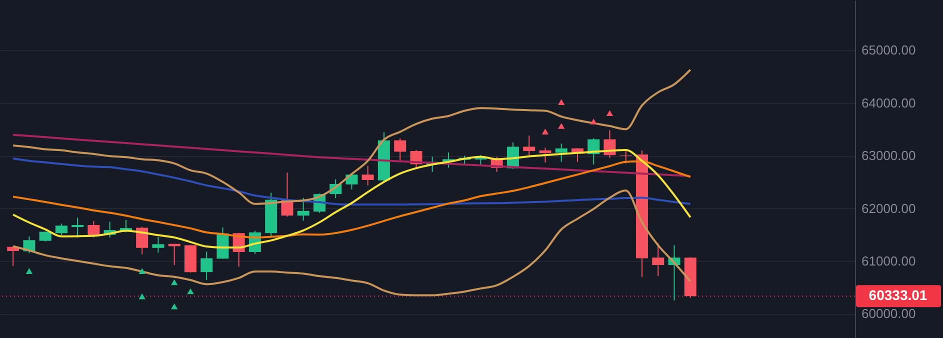 Image resolution: width=943 pixels, height=338 pixels. Describe the element at coordinates (889, 208) in the screenshot. I see `y-tick-label: 62000.00` at that location.